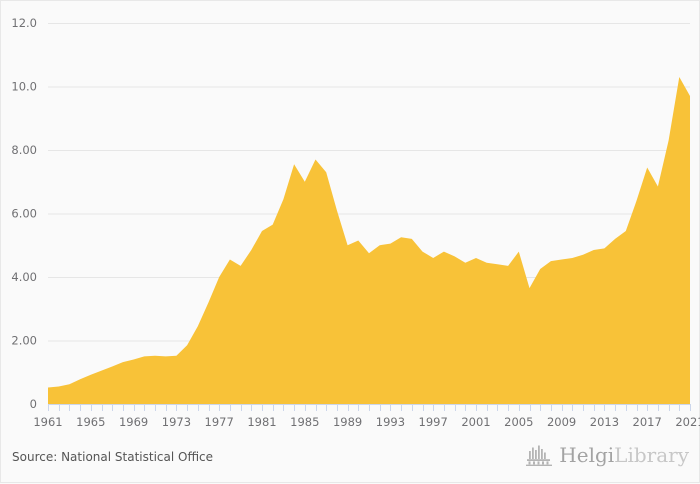  What do you see at coordinates (261, 422) in the screenshot?
I see `x-tick-label: 1981` at bounding box center [261, 422].